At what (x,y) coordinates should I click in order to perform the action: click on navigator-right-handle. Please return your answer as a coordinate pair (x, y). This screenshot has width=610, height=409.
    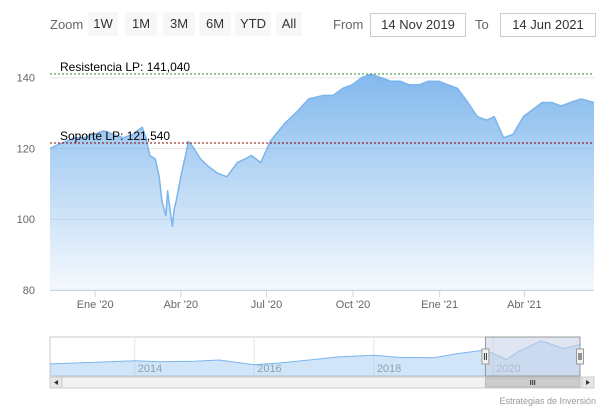
    Looking at the image, I should click on (580, 356).